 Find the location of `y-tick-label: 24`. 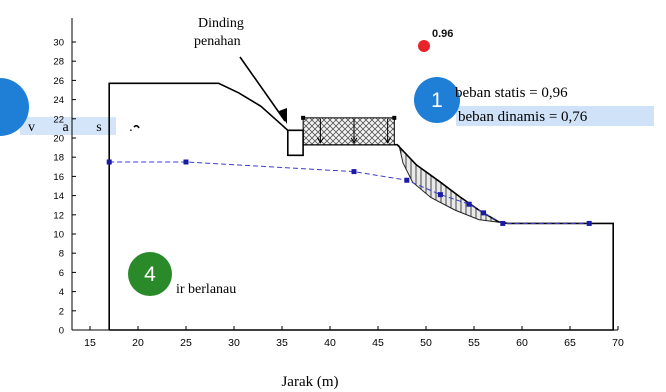

y-tick-label: 24 is located at coordinates (58, 100).